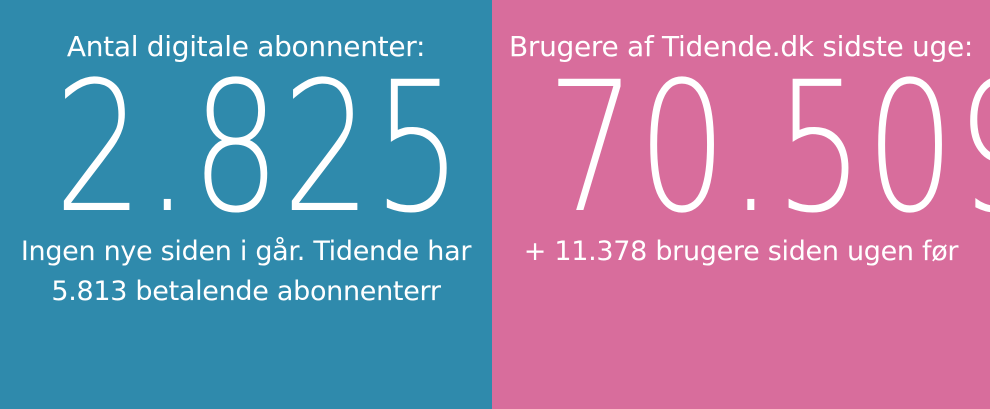 The width and height of the screenshot is (990, 409). I want to click on weekly-users-caption: + 11.378 brugere siden ugen før, so click(741, 252).